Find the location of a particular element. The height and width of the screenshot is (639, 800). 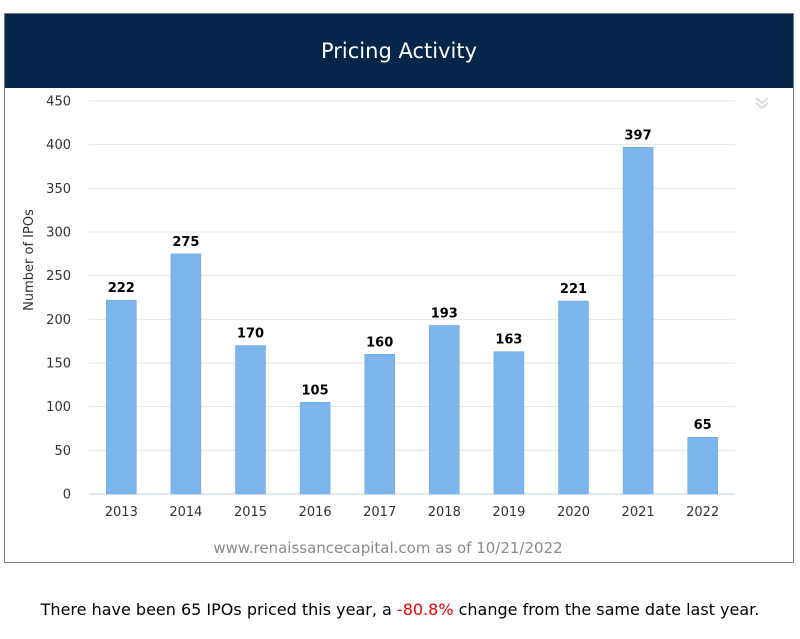

x-tick-label-2016: 2016 is located at coordinates (315, 512).